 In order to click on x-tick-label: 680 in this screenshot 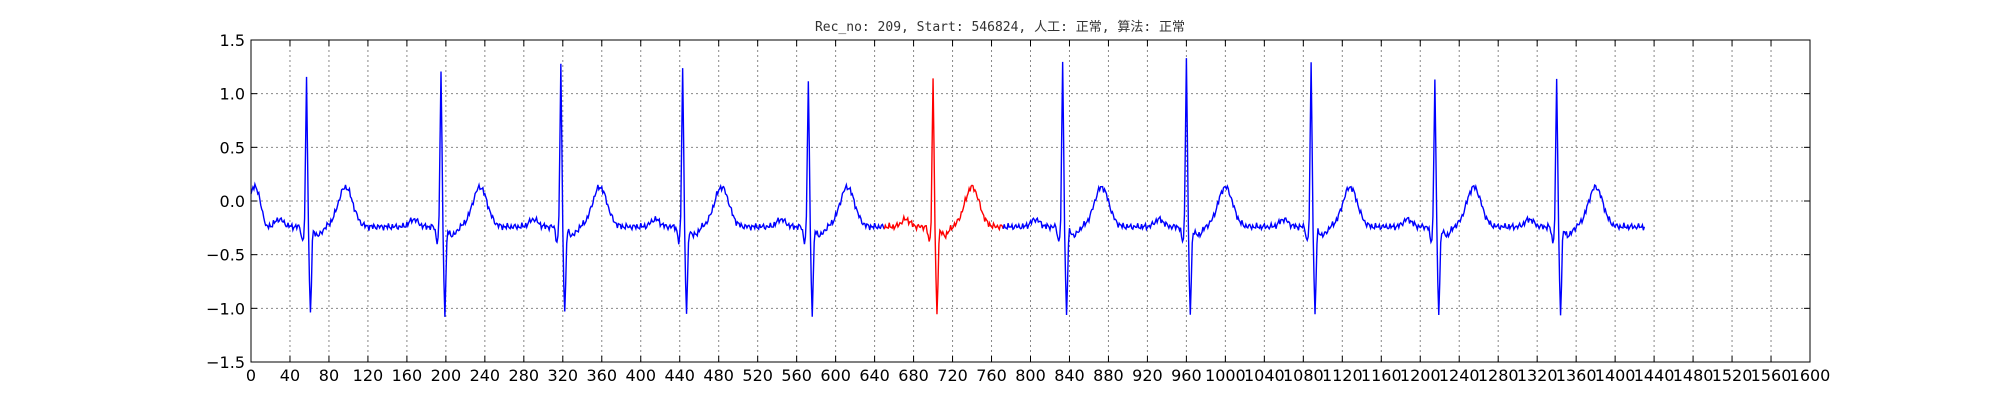, I will do `click(913, 375)`.